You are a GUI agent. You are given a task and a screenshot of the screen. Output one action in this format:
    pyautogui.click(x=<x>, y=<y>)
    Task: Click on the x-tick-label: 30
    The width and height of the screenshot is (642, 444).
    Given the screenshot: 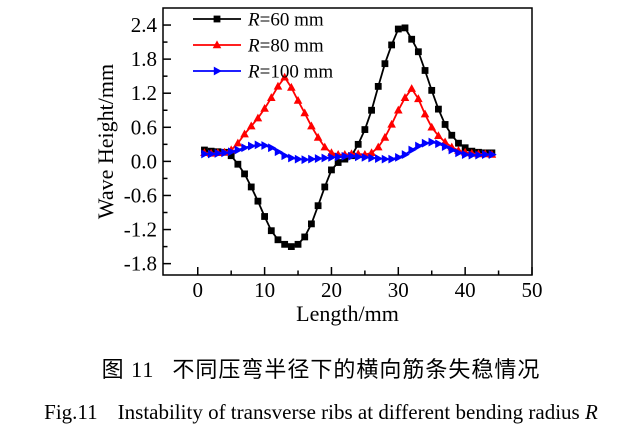 What is the action you would take?
    pyautogui.click(x=398, y=290)
    